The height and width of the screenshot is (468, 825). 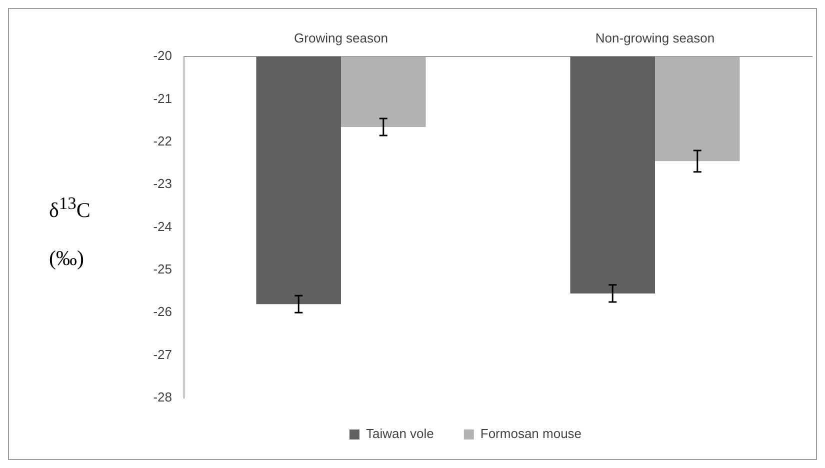 I want to click on legend-label: Formosan mouse, so click(x=531, y=434).